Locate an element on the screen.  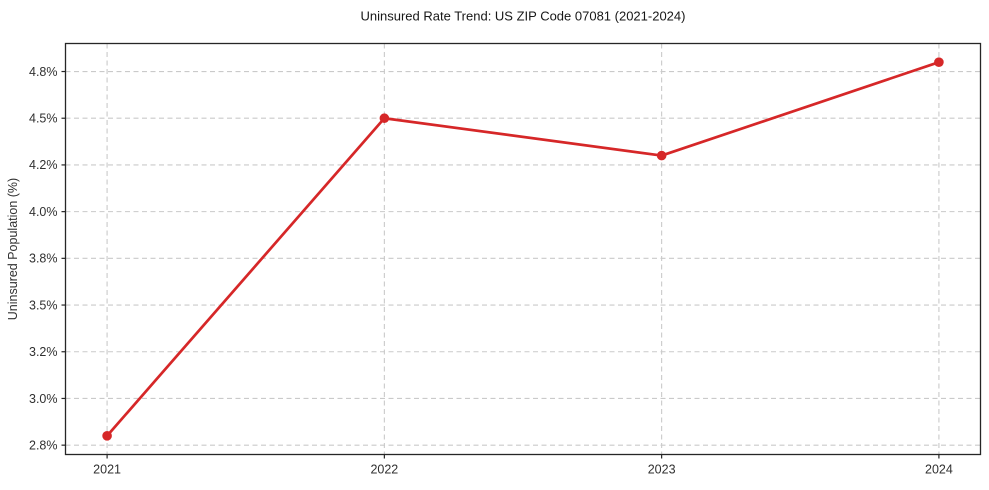
x-tick-label: 2022 is located at coordinates (384, 470).